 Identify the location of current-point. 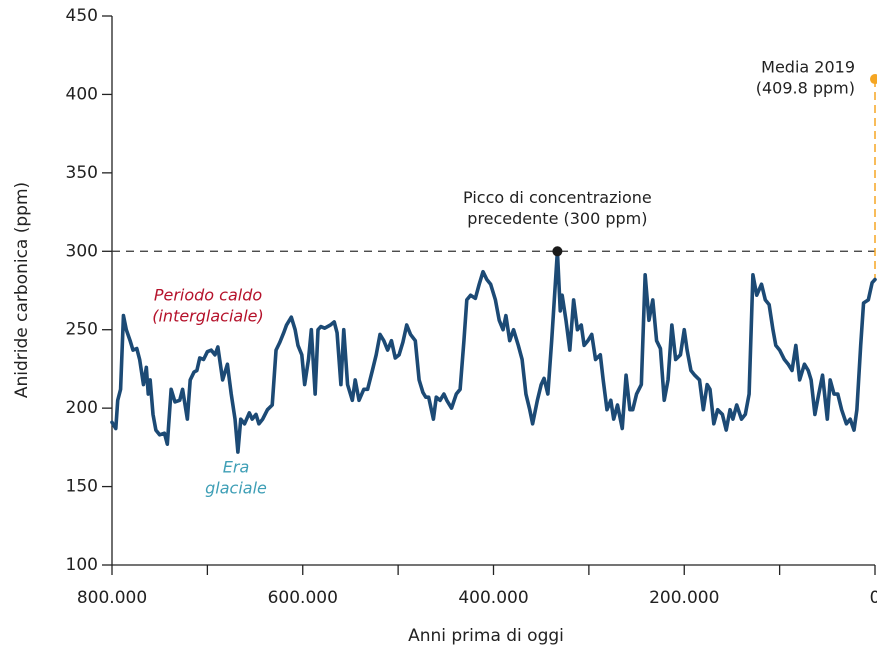
(873, 79).